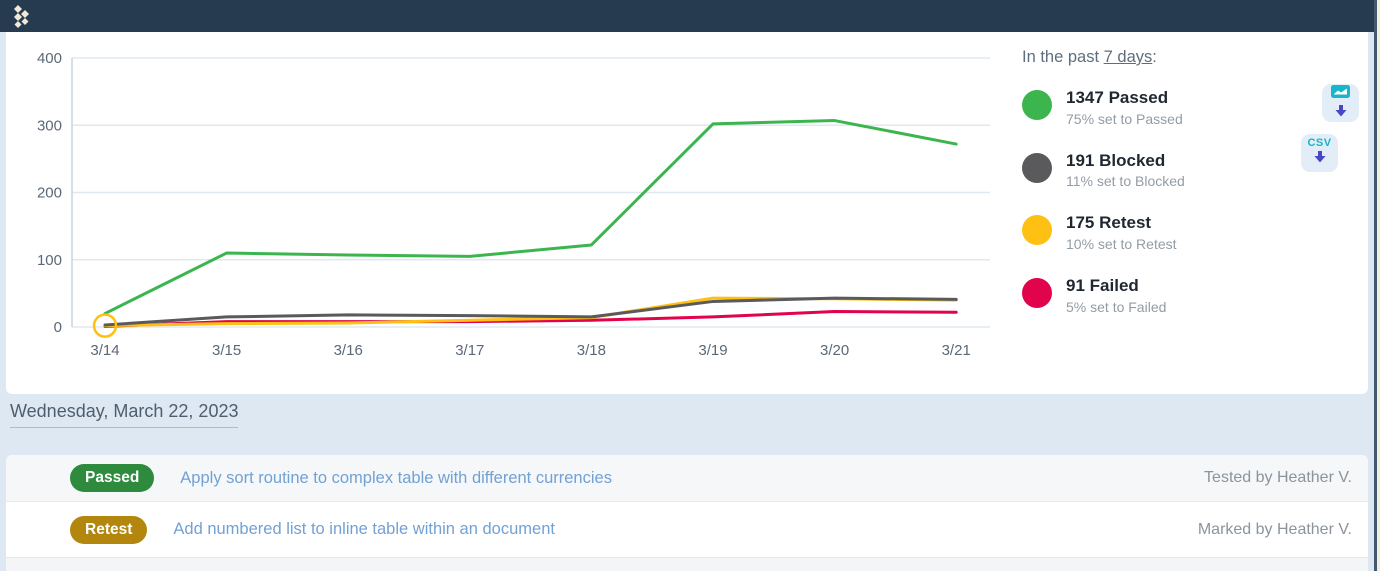 The width and height of the screenshot is (1380, 571). Describe the element at coordinates (591, 350) in the screenshot. I see `svg-text: 3/18` at that location.